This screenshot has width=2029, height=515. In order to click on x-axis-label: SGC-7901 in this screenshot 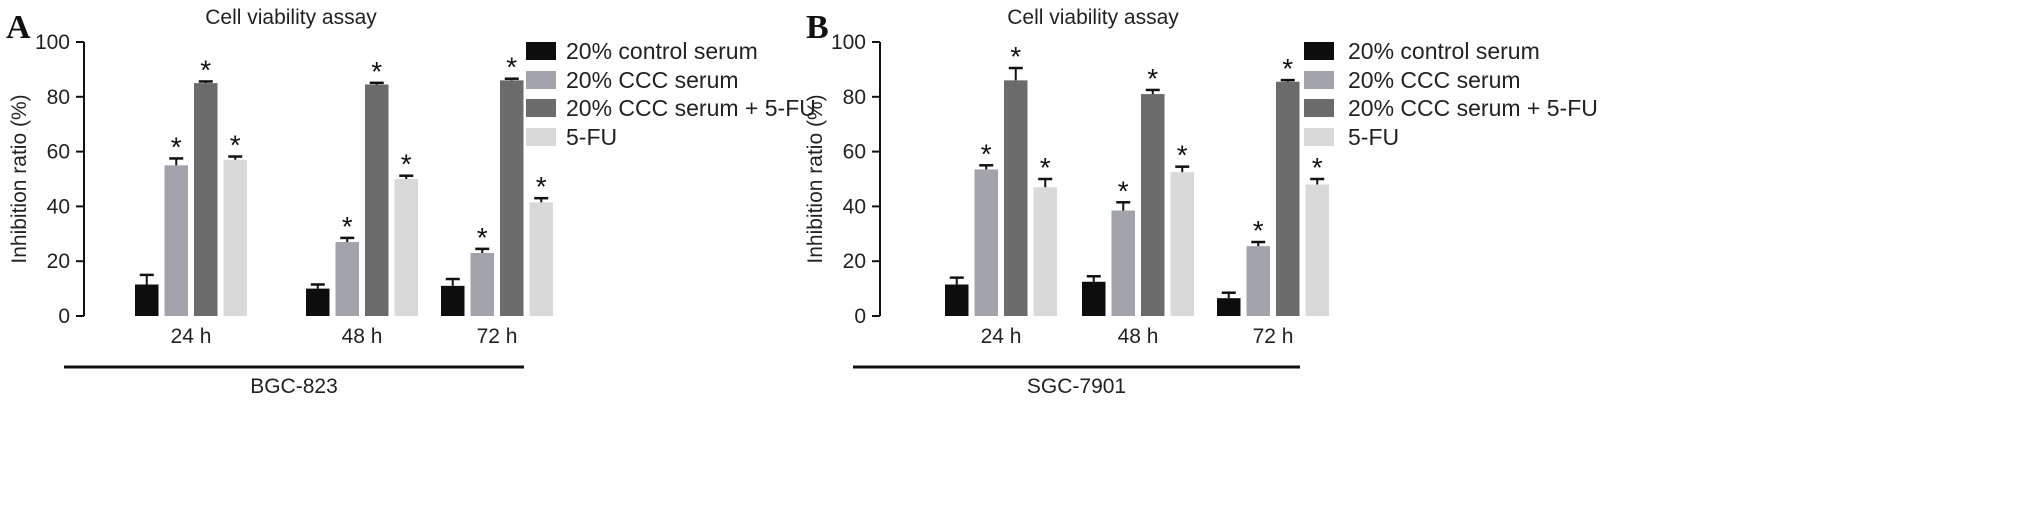, I will do `click(1076, 386)`.